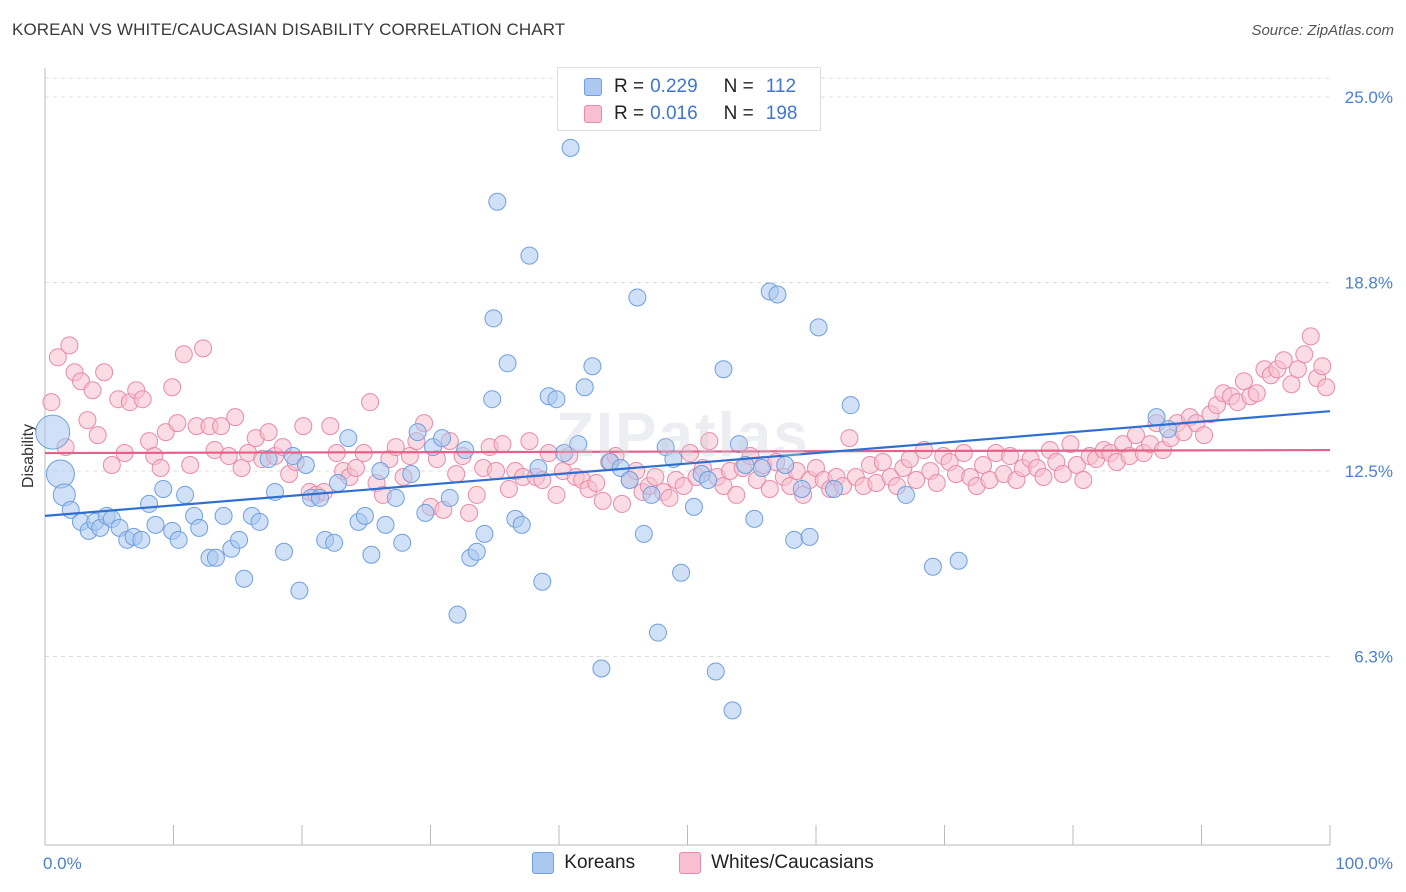  What do you see at coordinates (1322, 30) in the screenshot?
I see `source-label: Source: ZipAtlas.com` at bounding box center [1322, 30].